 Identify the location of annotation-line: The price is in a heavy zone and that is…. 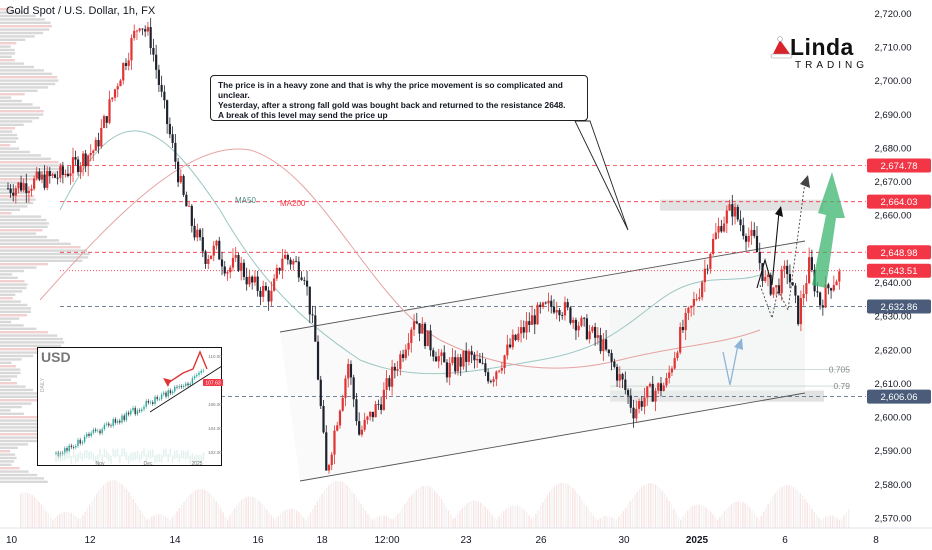
(390, 90).